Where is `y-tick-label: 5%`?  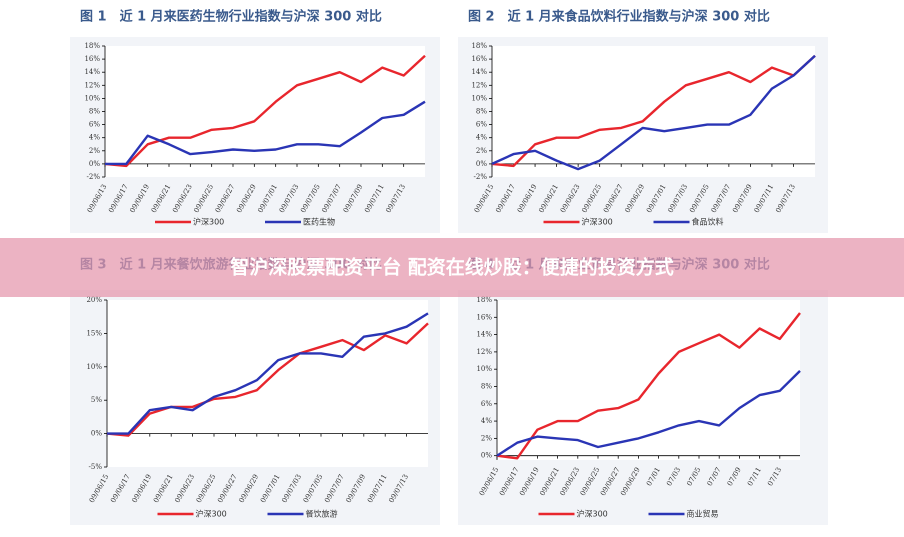
y-tick-label: 5% is located at coordinates (96, 400).